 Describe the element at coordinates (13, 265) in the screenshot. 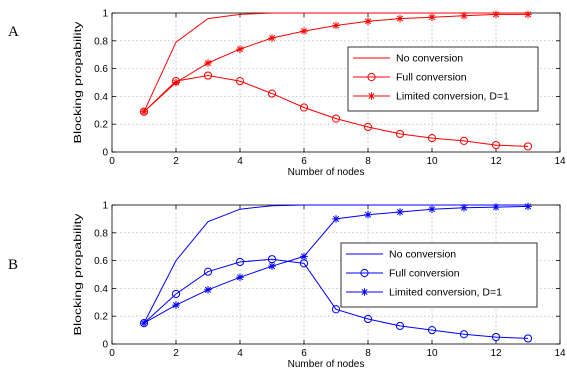

I see `panel-letter: B` at that location.